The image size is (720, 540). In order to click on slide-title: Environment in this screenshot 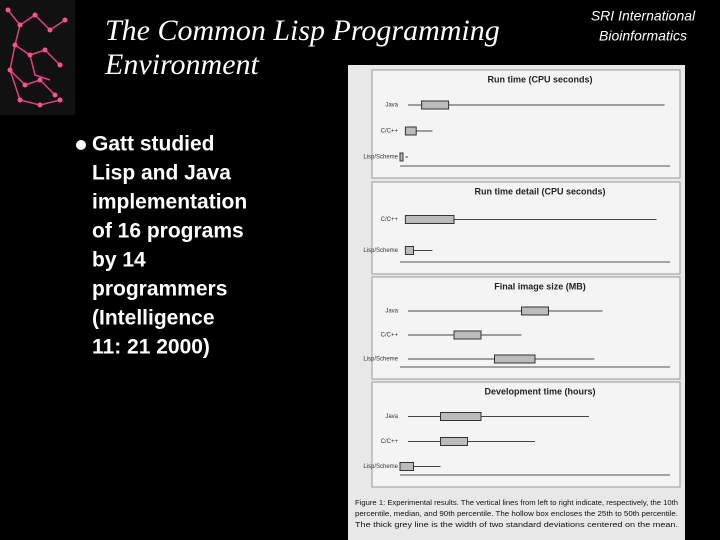, I will do `click(182, 64)`.